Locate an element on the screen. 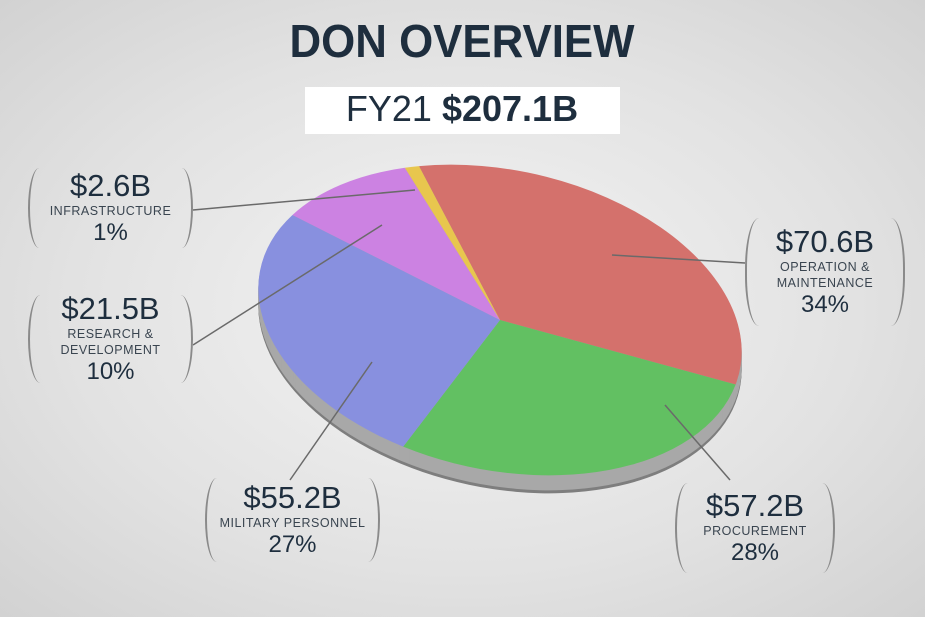  category-label: OPERATION & MAINTENANCE is located at coordinates (825, 275).